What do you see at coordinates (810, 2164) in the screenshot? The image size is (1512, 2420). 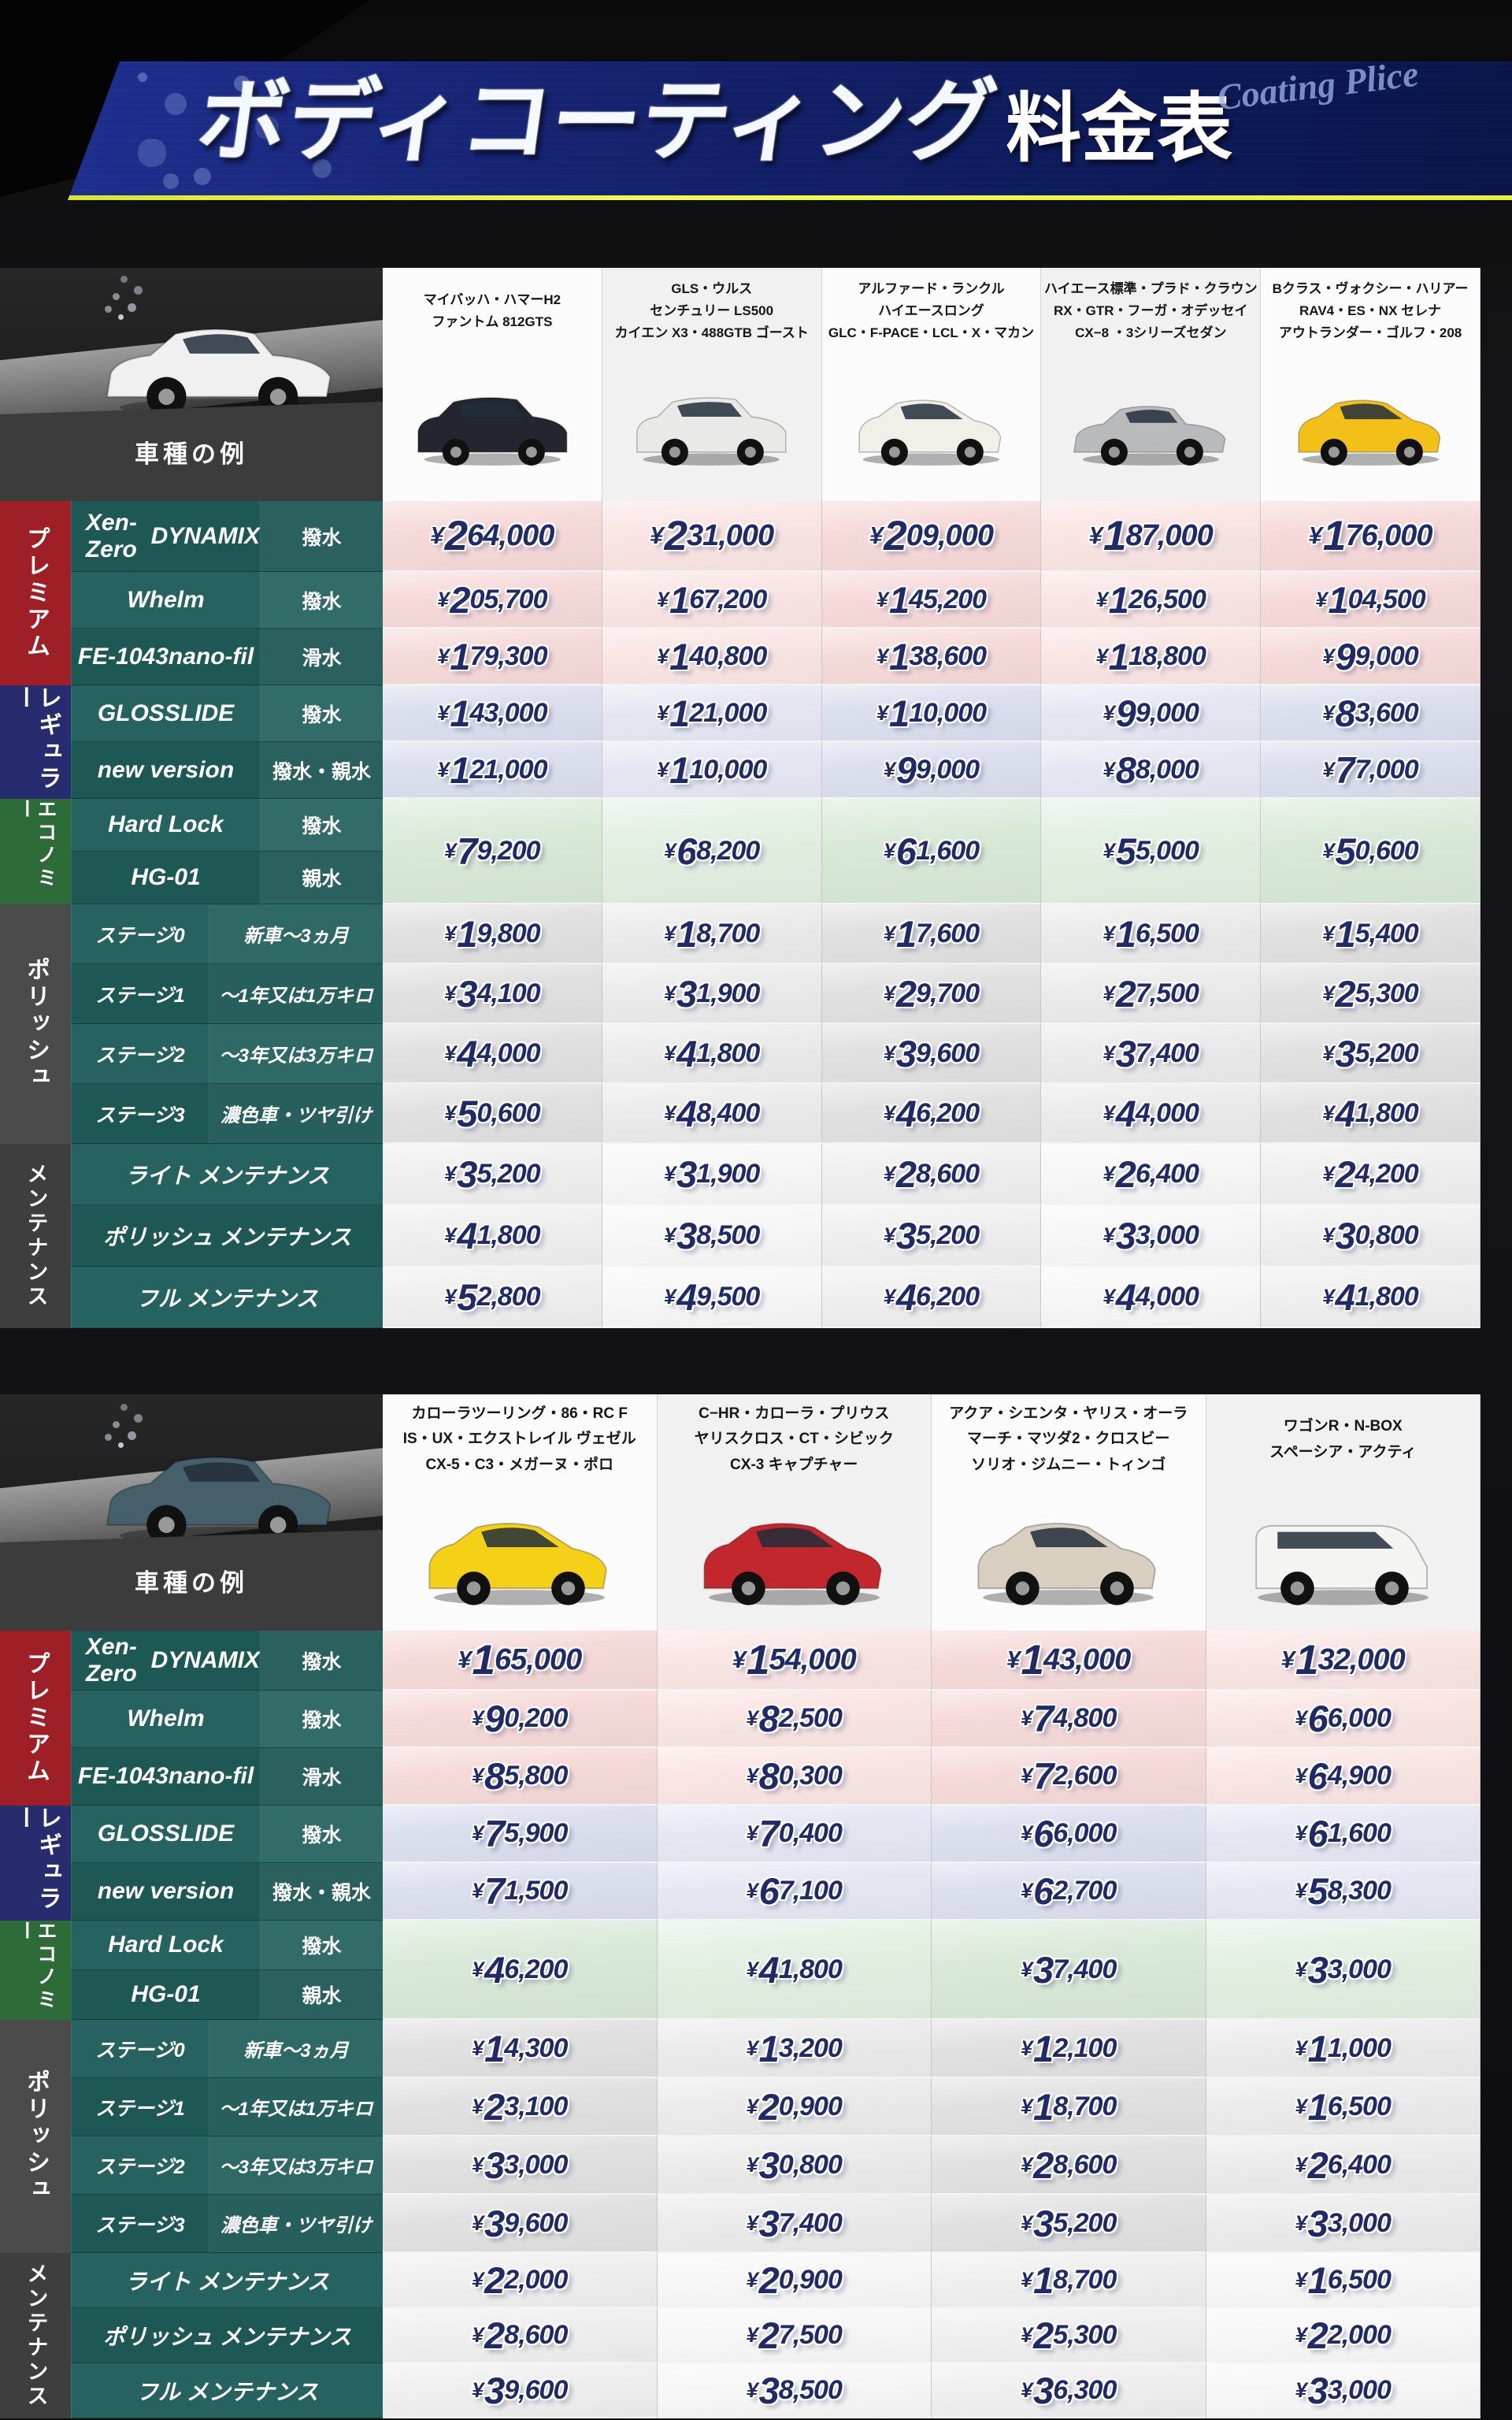 I see `price-rest: 0,800` at bounding box center [810, 2164].